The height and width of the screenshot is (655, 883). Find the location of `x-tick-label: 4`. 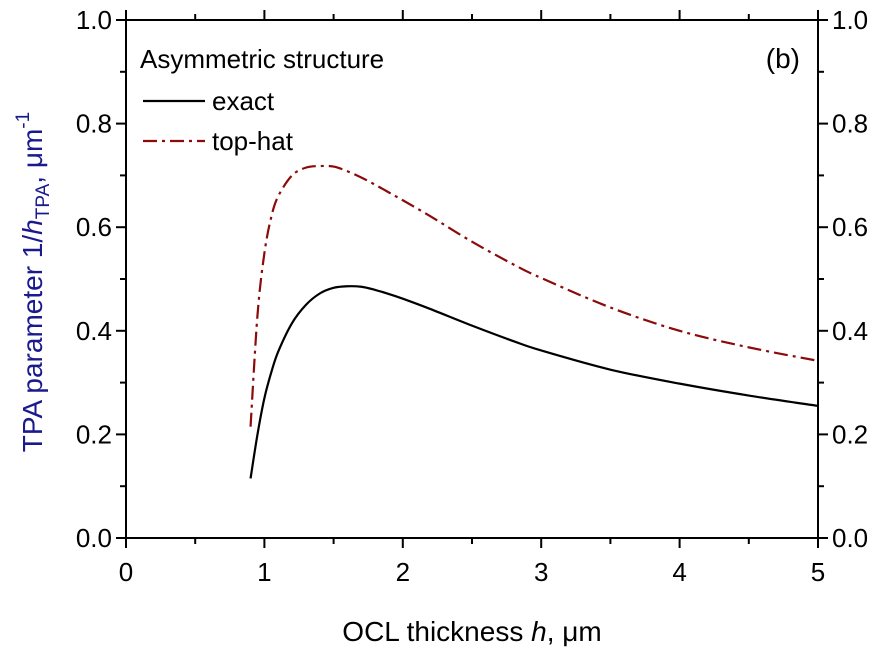

x-tick-label: 4 is located at coordinates (679, 572).